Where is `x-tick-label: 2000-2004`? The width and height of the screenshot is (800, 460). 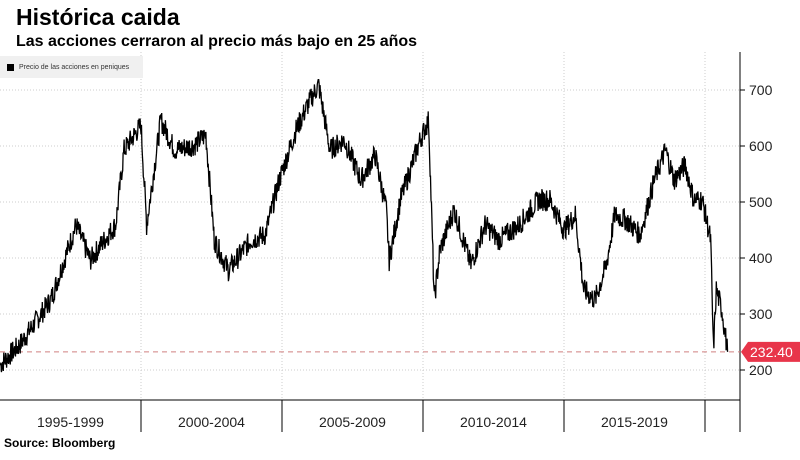
x-tick-label: 2000-2004 is located at coordinates (211, 422).